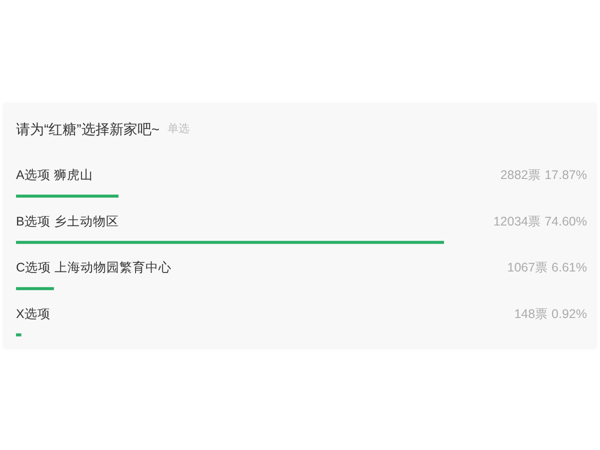 The width and height of the screenshot is (600, 450). What do you see at coordinates (540, 221) in the screenshot?
I see `data-label: 12034票 74.60%` at bounding box center [540, 221].